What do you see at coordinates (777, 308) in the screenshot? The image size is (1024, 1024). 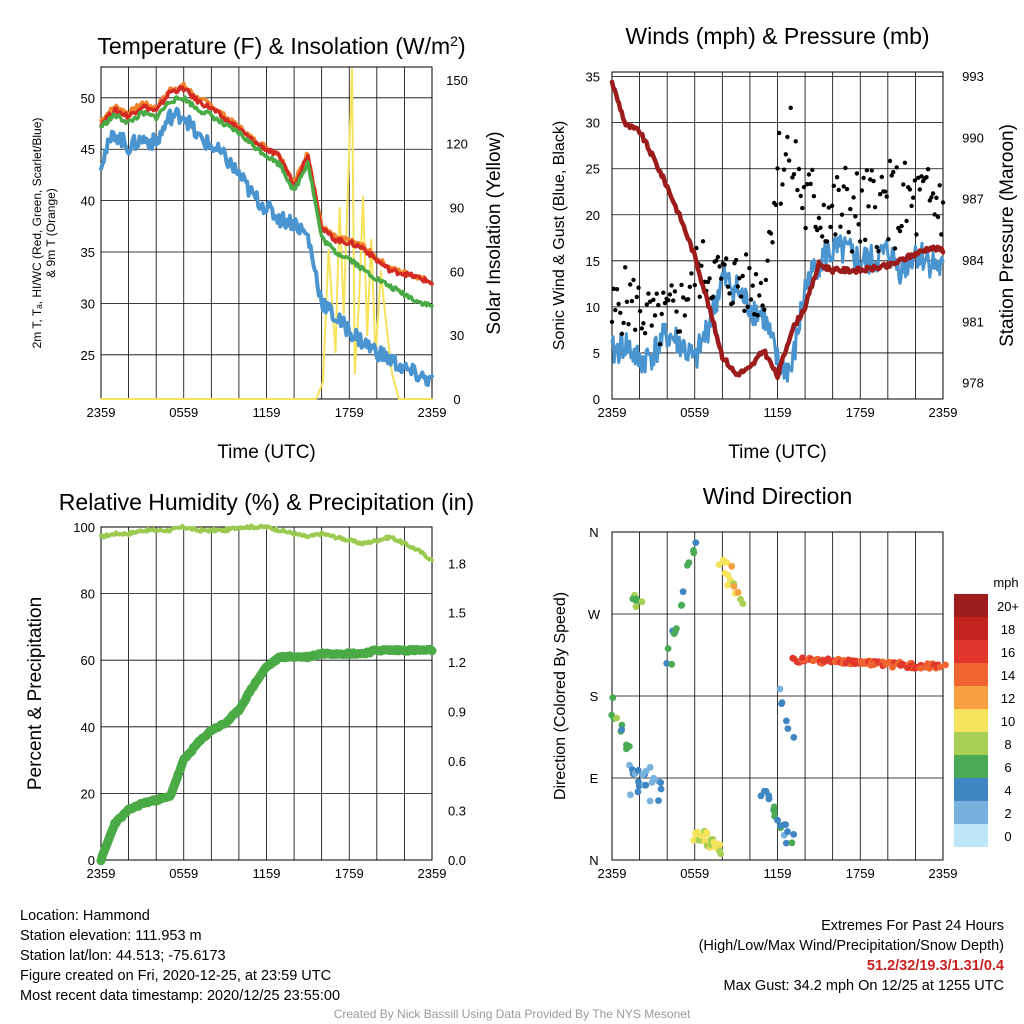 I see `wind-series-blue` at bounding box center [777, 308].